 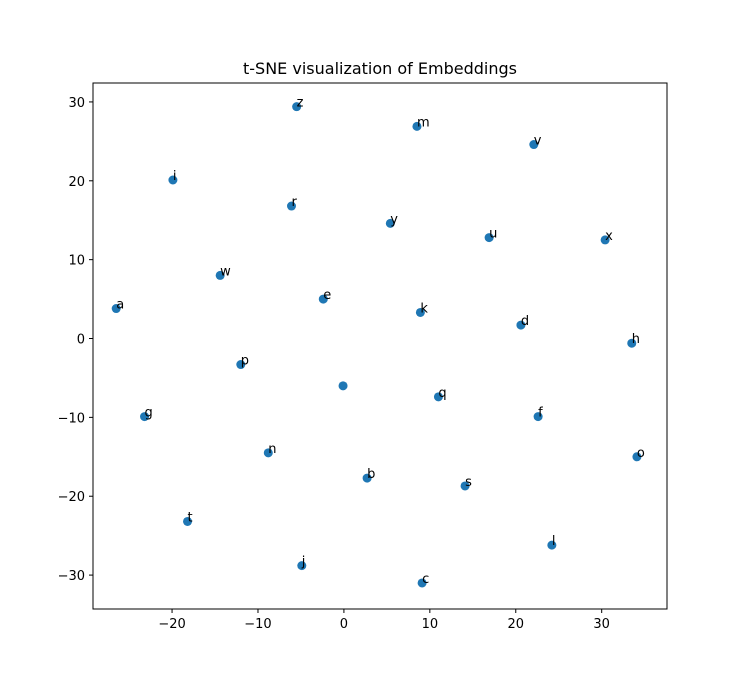 I want to click on point-label: w, so click(x=225, y=271).